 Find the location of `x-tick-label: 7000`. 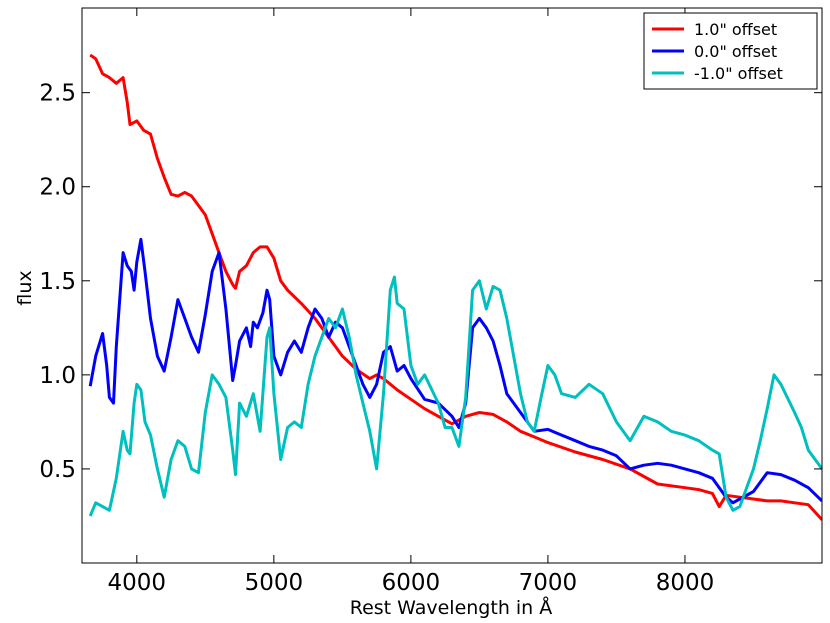

x-tick-label: 7000 is located at coordinates (548, 583).